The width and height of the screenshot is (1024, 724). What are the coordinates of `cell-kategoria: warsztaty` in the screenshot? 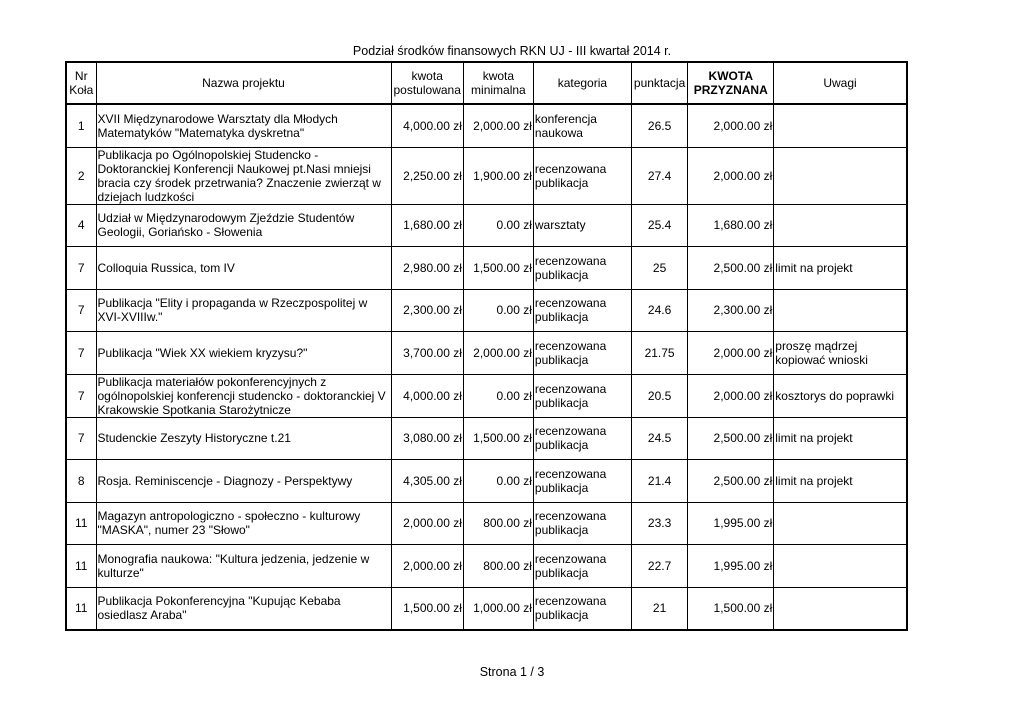 It's located at (582, 225).